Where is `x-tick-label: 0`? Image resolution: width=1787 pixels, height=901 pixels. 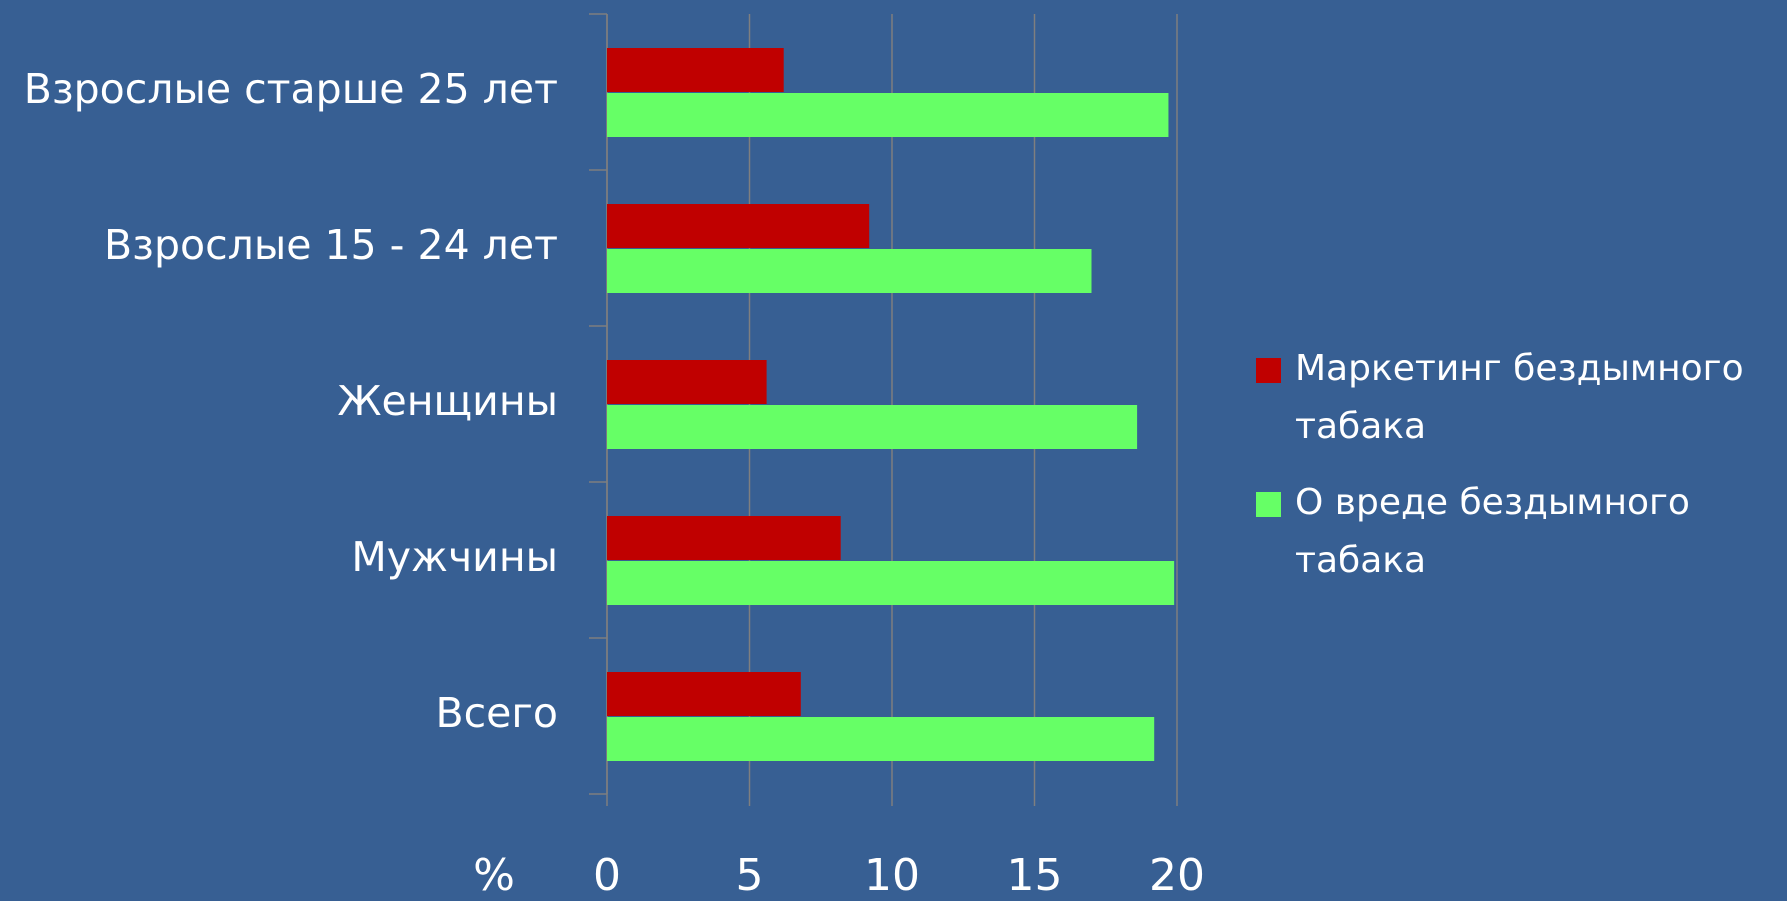 x-tick-label: 0 is located at coordinates (607, 875).